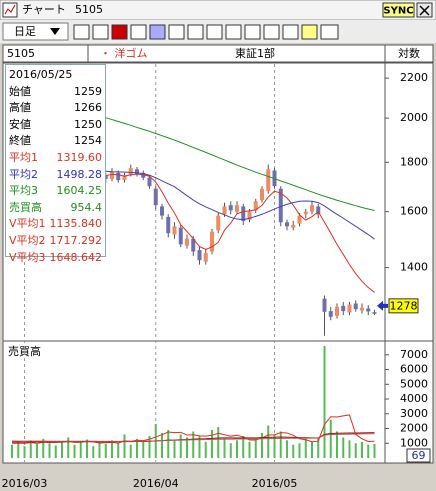 The width and height of the screenshot is (436, 491). What do you see at coordinates (55, 191) in the screenshot?
I see `info-row: 平均3 1604.25` at bounding box center [55, 191].